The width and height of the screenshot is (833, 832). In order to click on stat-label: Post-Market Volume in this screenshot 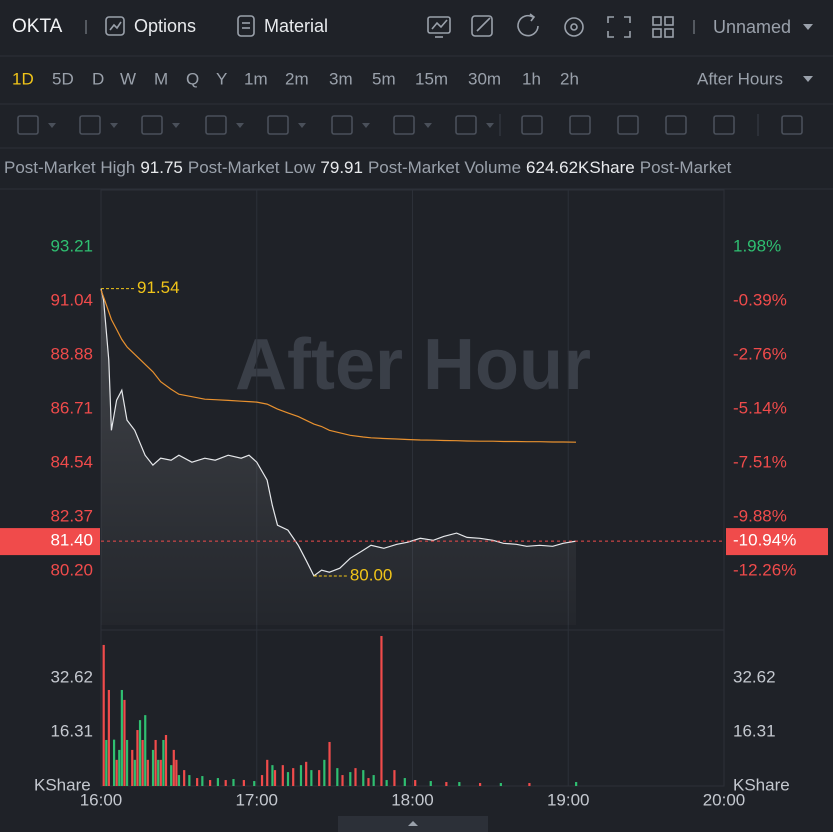, I will do `click(444, 167)`.